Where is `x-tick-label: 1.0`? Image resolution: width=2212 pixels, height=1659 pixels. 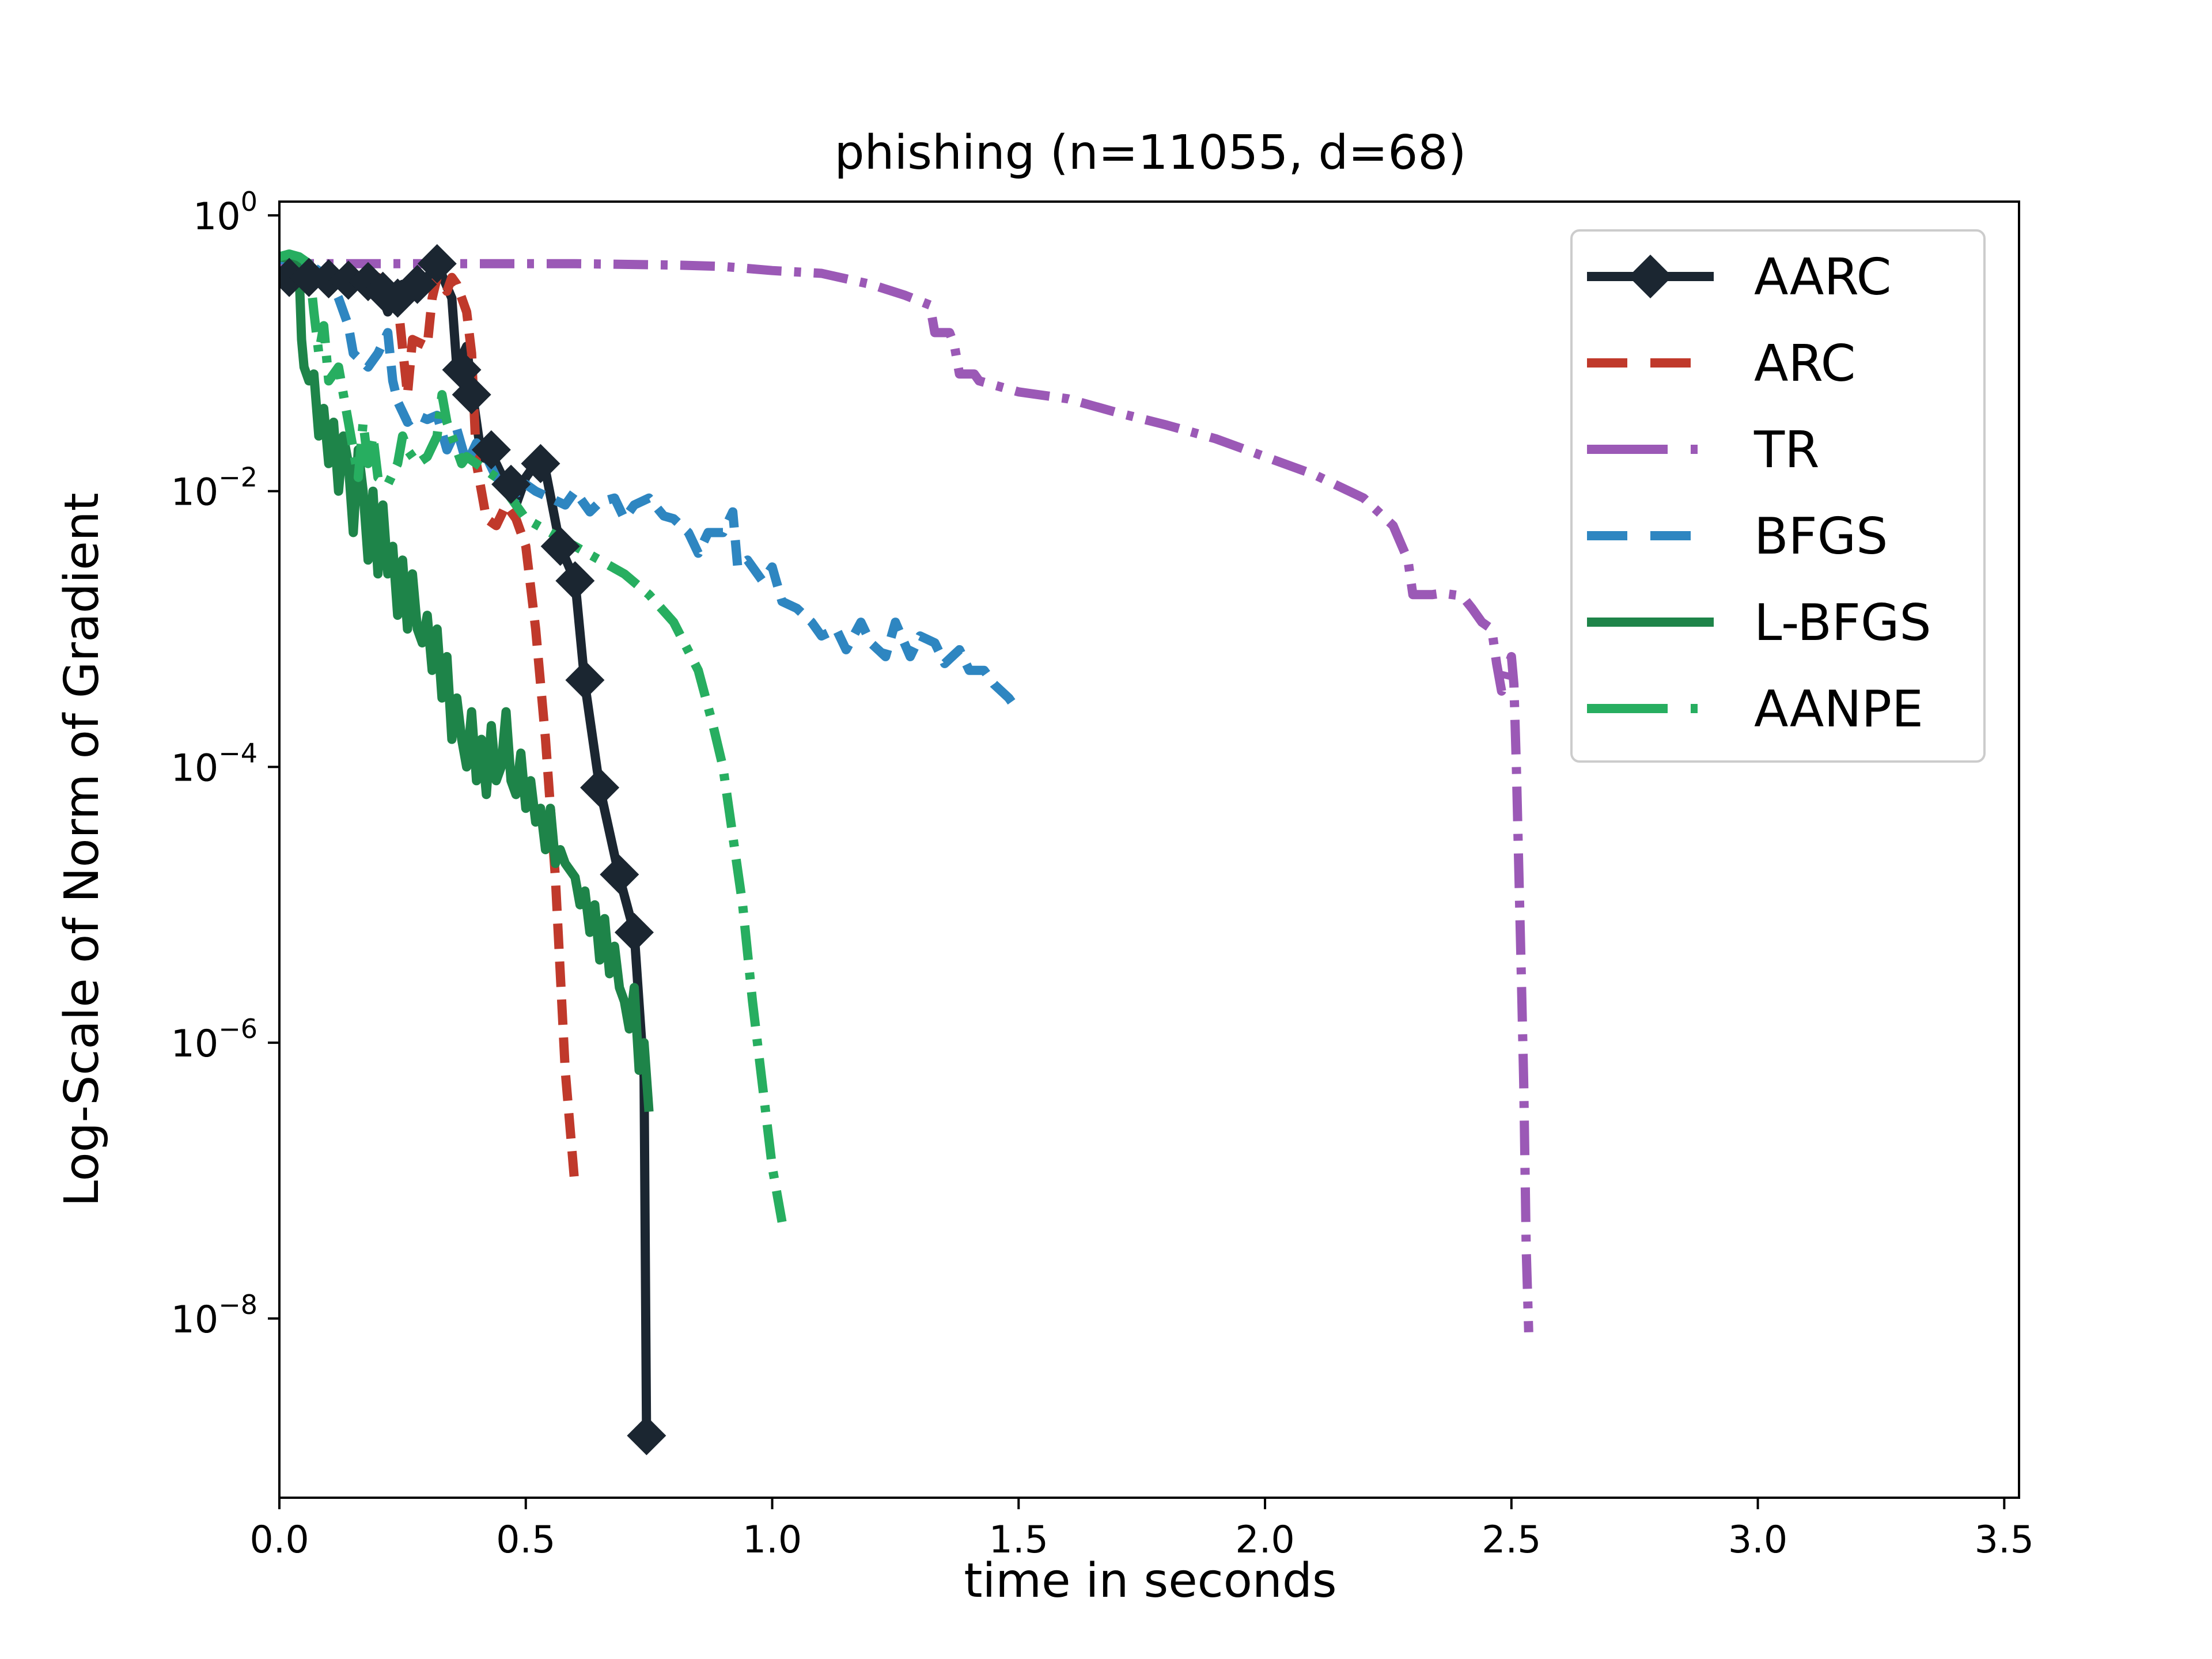
x-tick-label: 1.0 is located at coordinates (772, 1540).